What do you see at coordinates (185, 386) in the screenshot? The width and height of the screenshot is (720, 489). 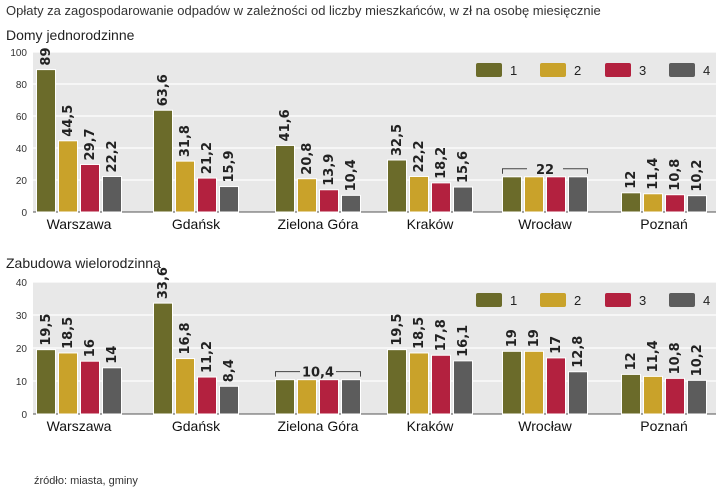 I see `bar-gdansk-s2` at bounding box center [185, 386].